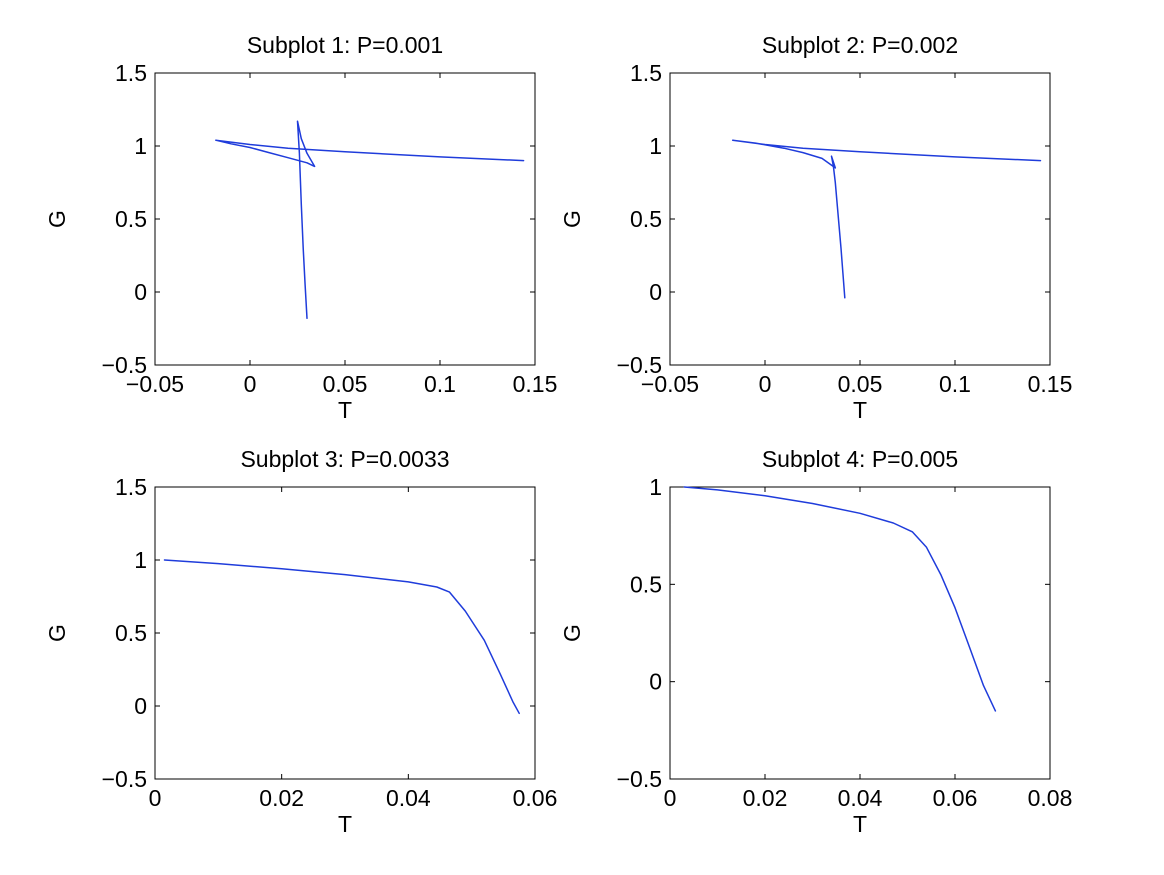  I want to click on subplot-title: Subplot 1: P=0.001, so click(345, 45).